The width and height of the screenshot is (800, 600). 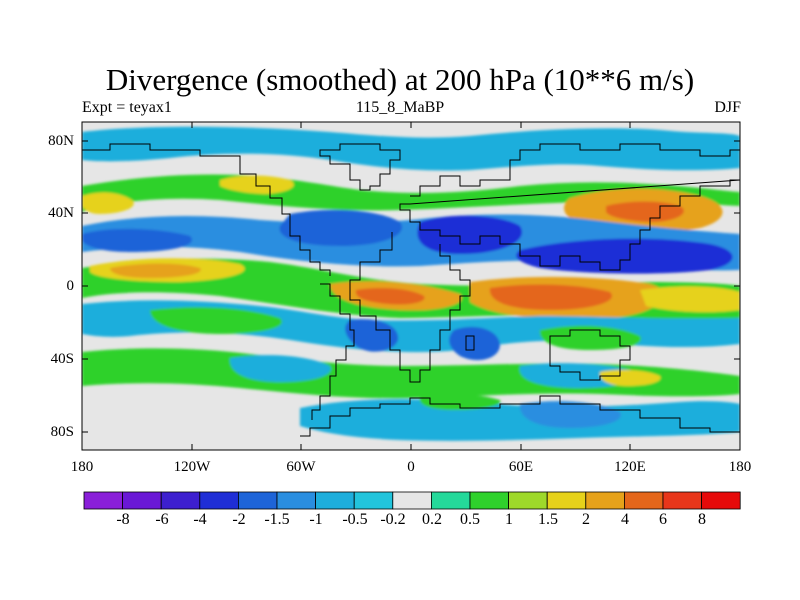 I want to click on lon-label-0: 0, so click(x=411, y=467).